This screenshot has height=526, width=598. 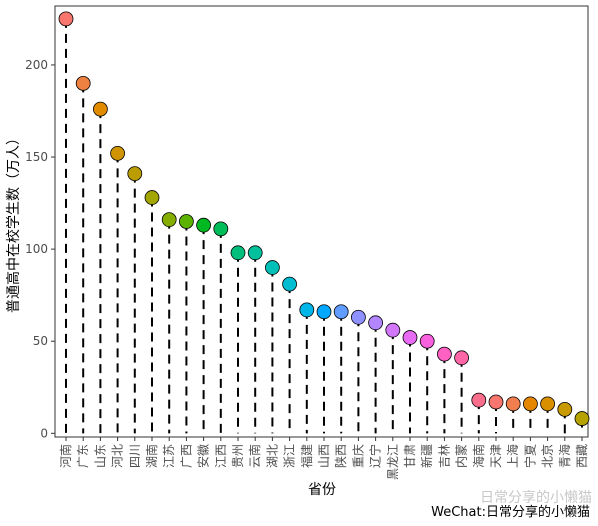 What do you see at coordinates (65, 456) in the screenshot?
I see `x-tick-label: 河南` at bounding box center [65, 456].